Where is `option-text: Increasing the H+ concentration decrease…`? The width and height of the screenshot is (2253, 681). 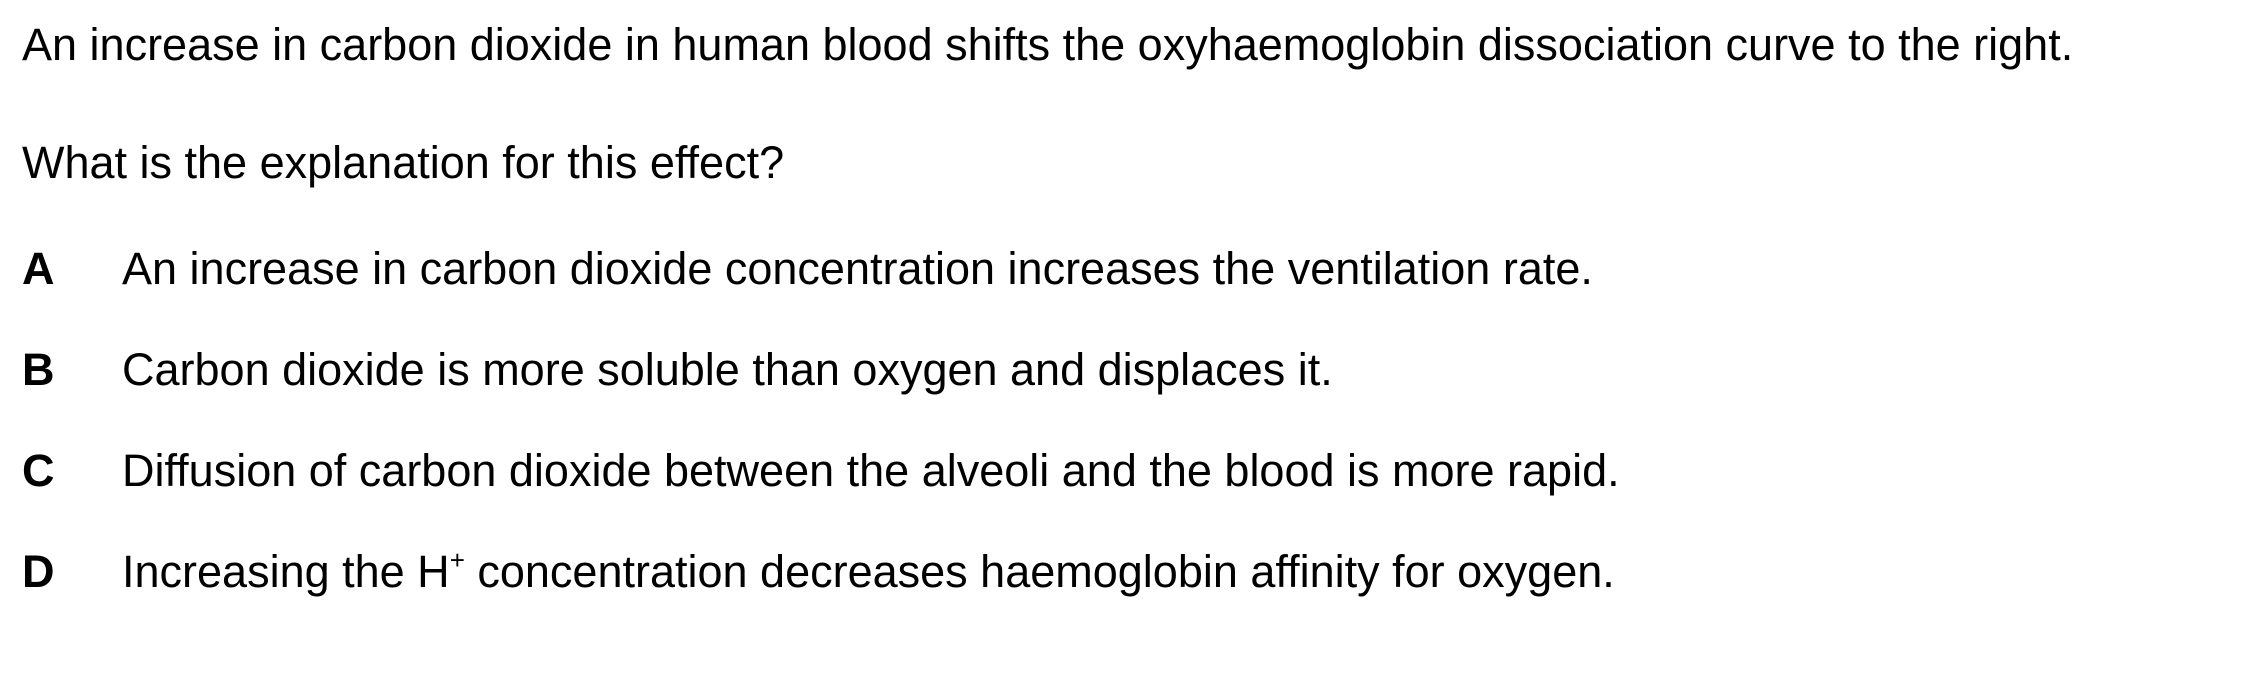 option-text: Increasing the H+ concentration decrease… is located at coordinates (868, 572).